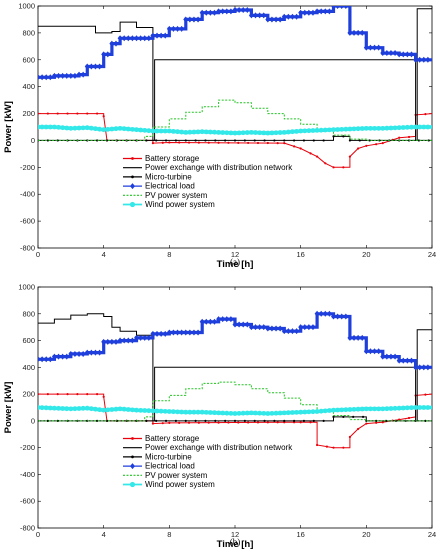 Image resolution: width=441 pixels, height=550 pixels. What do you see at coordinates (168, 176) in the screenshot?
I see `legend-label: Micro-turbine` at bounding box center [168, 176].